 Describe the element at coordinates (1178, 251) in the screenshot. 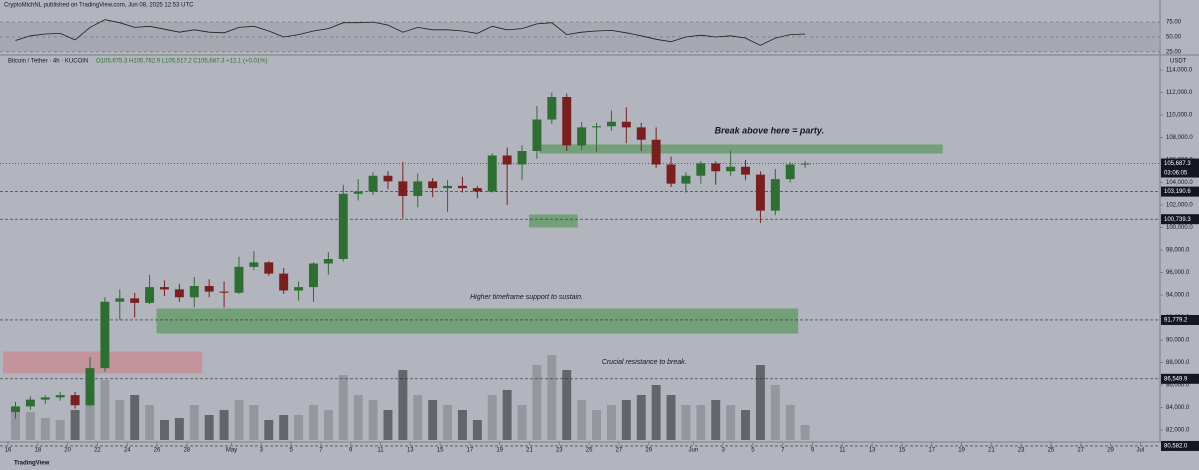

I see `y-tick-label: 98,000.0` at that location.